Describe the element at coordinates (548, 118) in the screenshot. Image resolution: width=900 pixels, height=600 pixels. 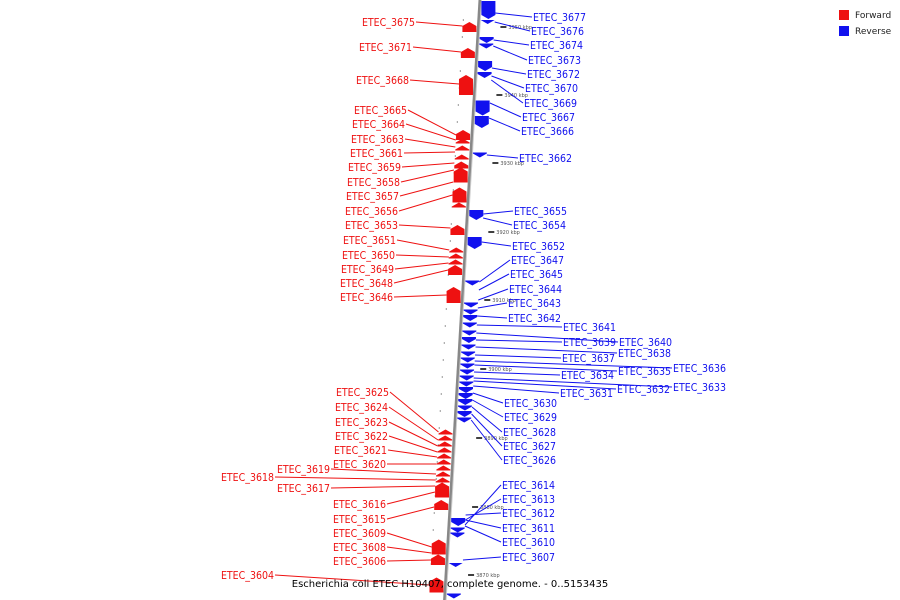
I see `gene-label-reverse: ETEC_3667` at that location.